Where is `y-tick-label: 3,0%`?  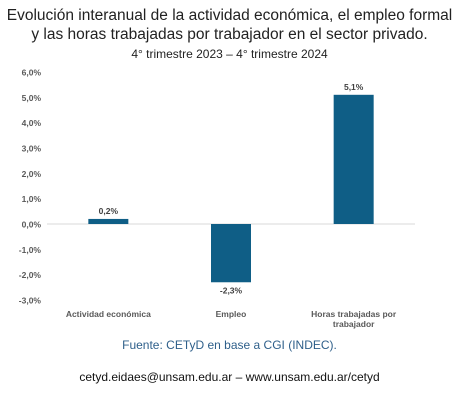 y-tick-label: 3,0% is located at coordinates (32, 149).